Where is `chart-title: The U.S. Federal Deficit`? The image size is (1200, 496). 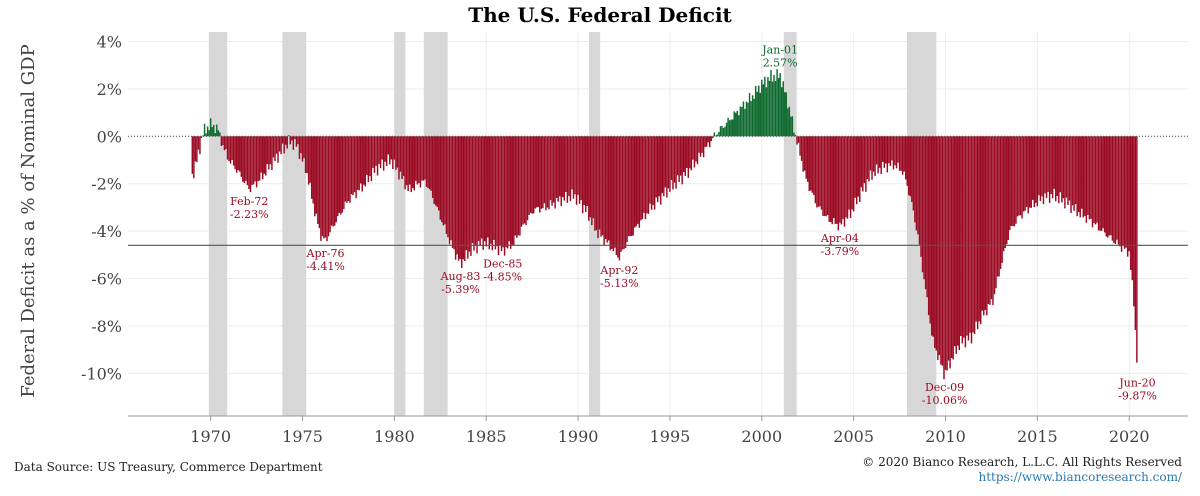 chart-title: The U.S. Federal Deficit is located at coordinates (600, 15).